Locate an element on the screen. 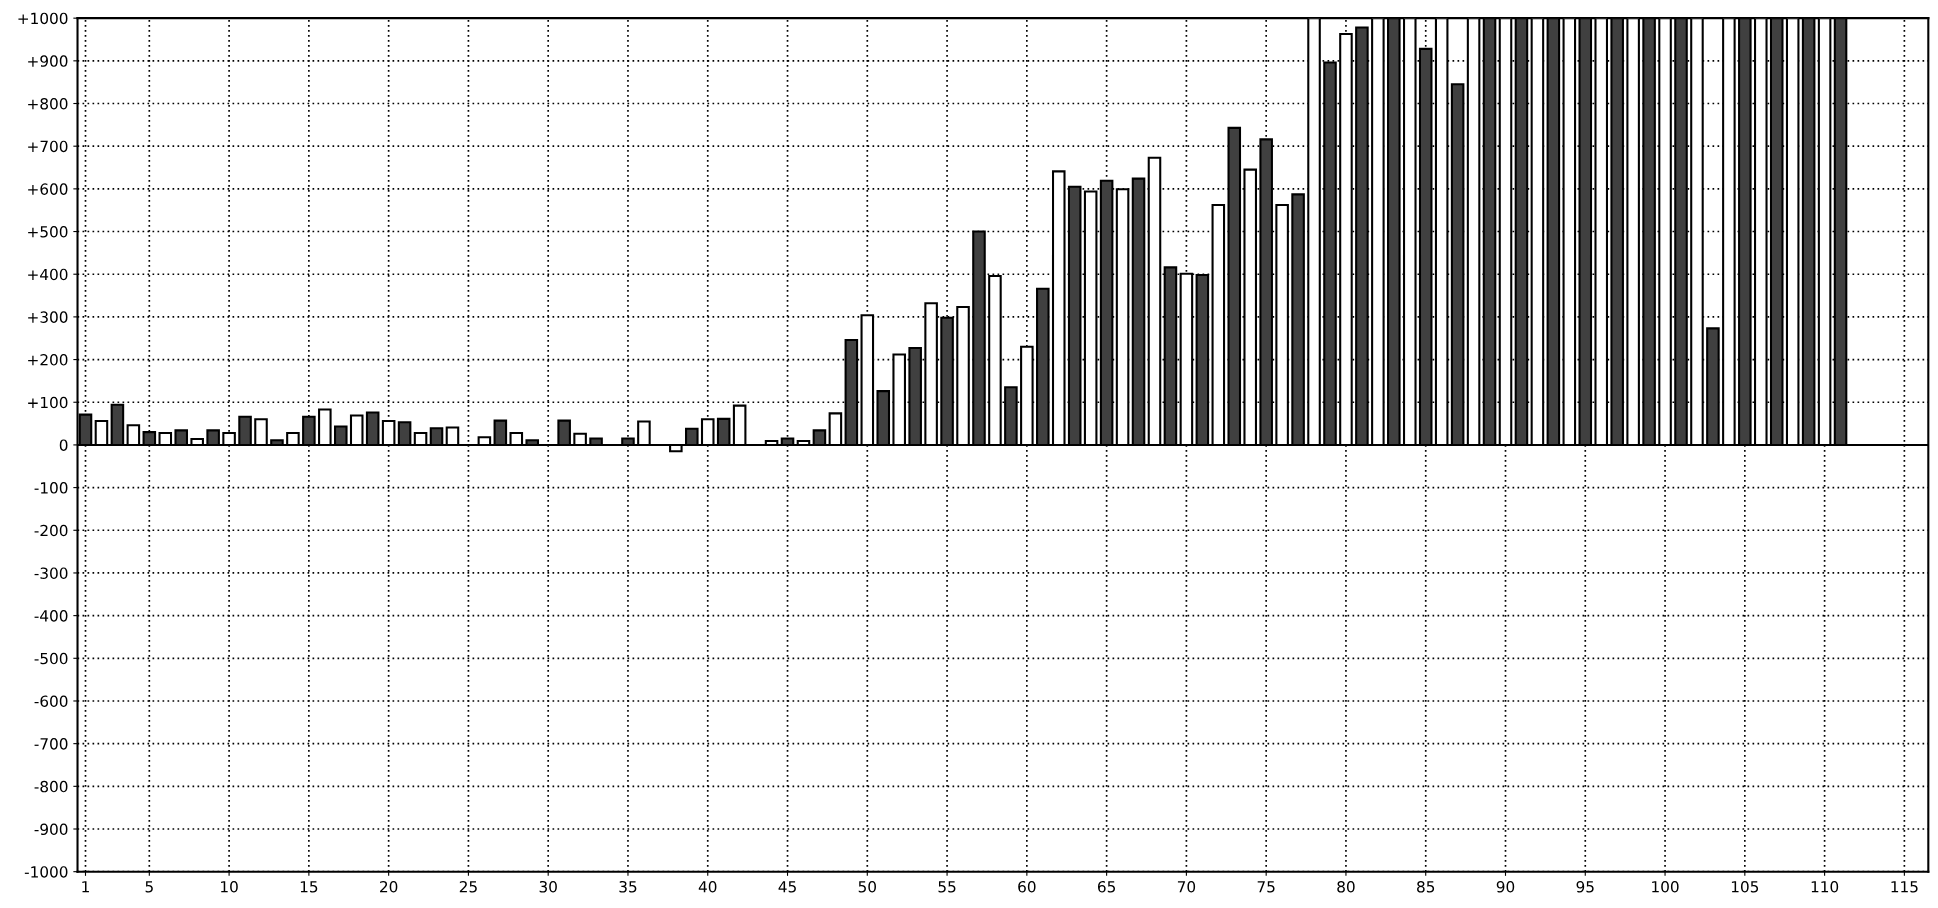 This screenshot has width=1938, height=908. y-tick-label: +100 is located at coordinates (48, 402).